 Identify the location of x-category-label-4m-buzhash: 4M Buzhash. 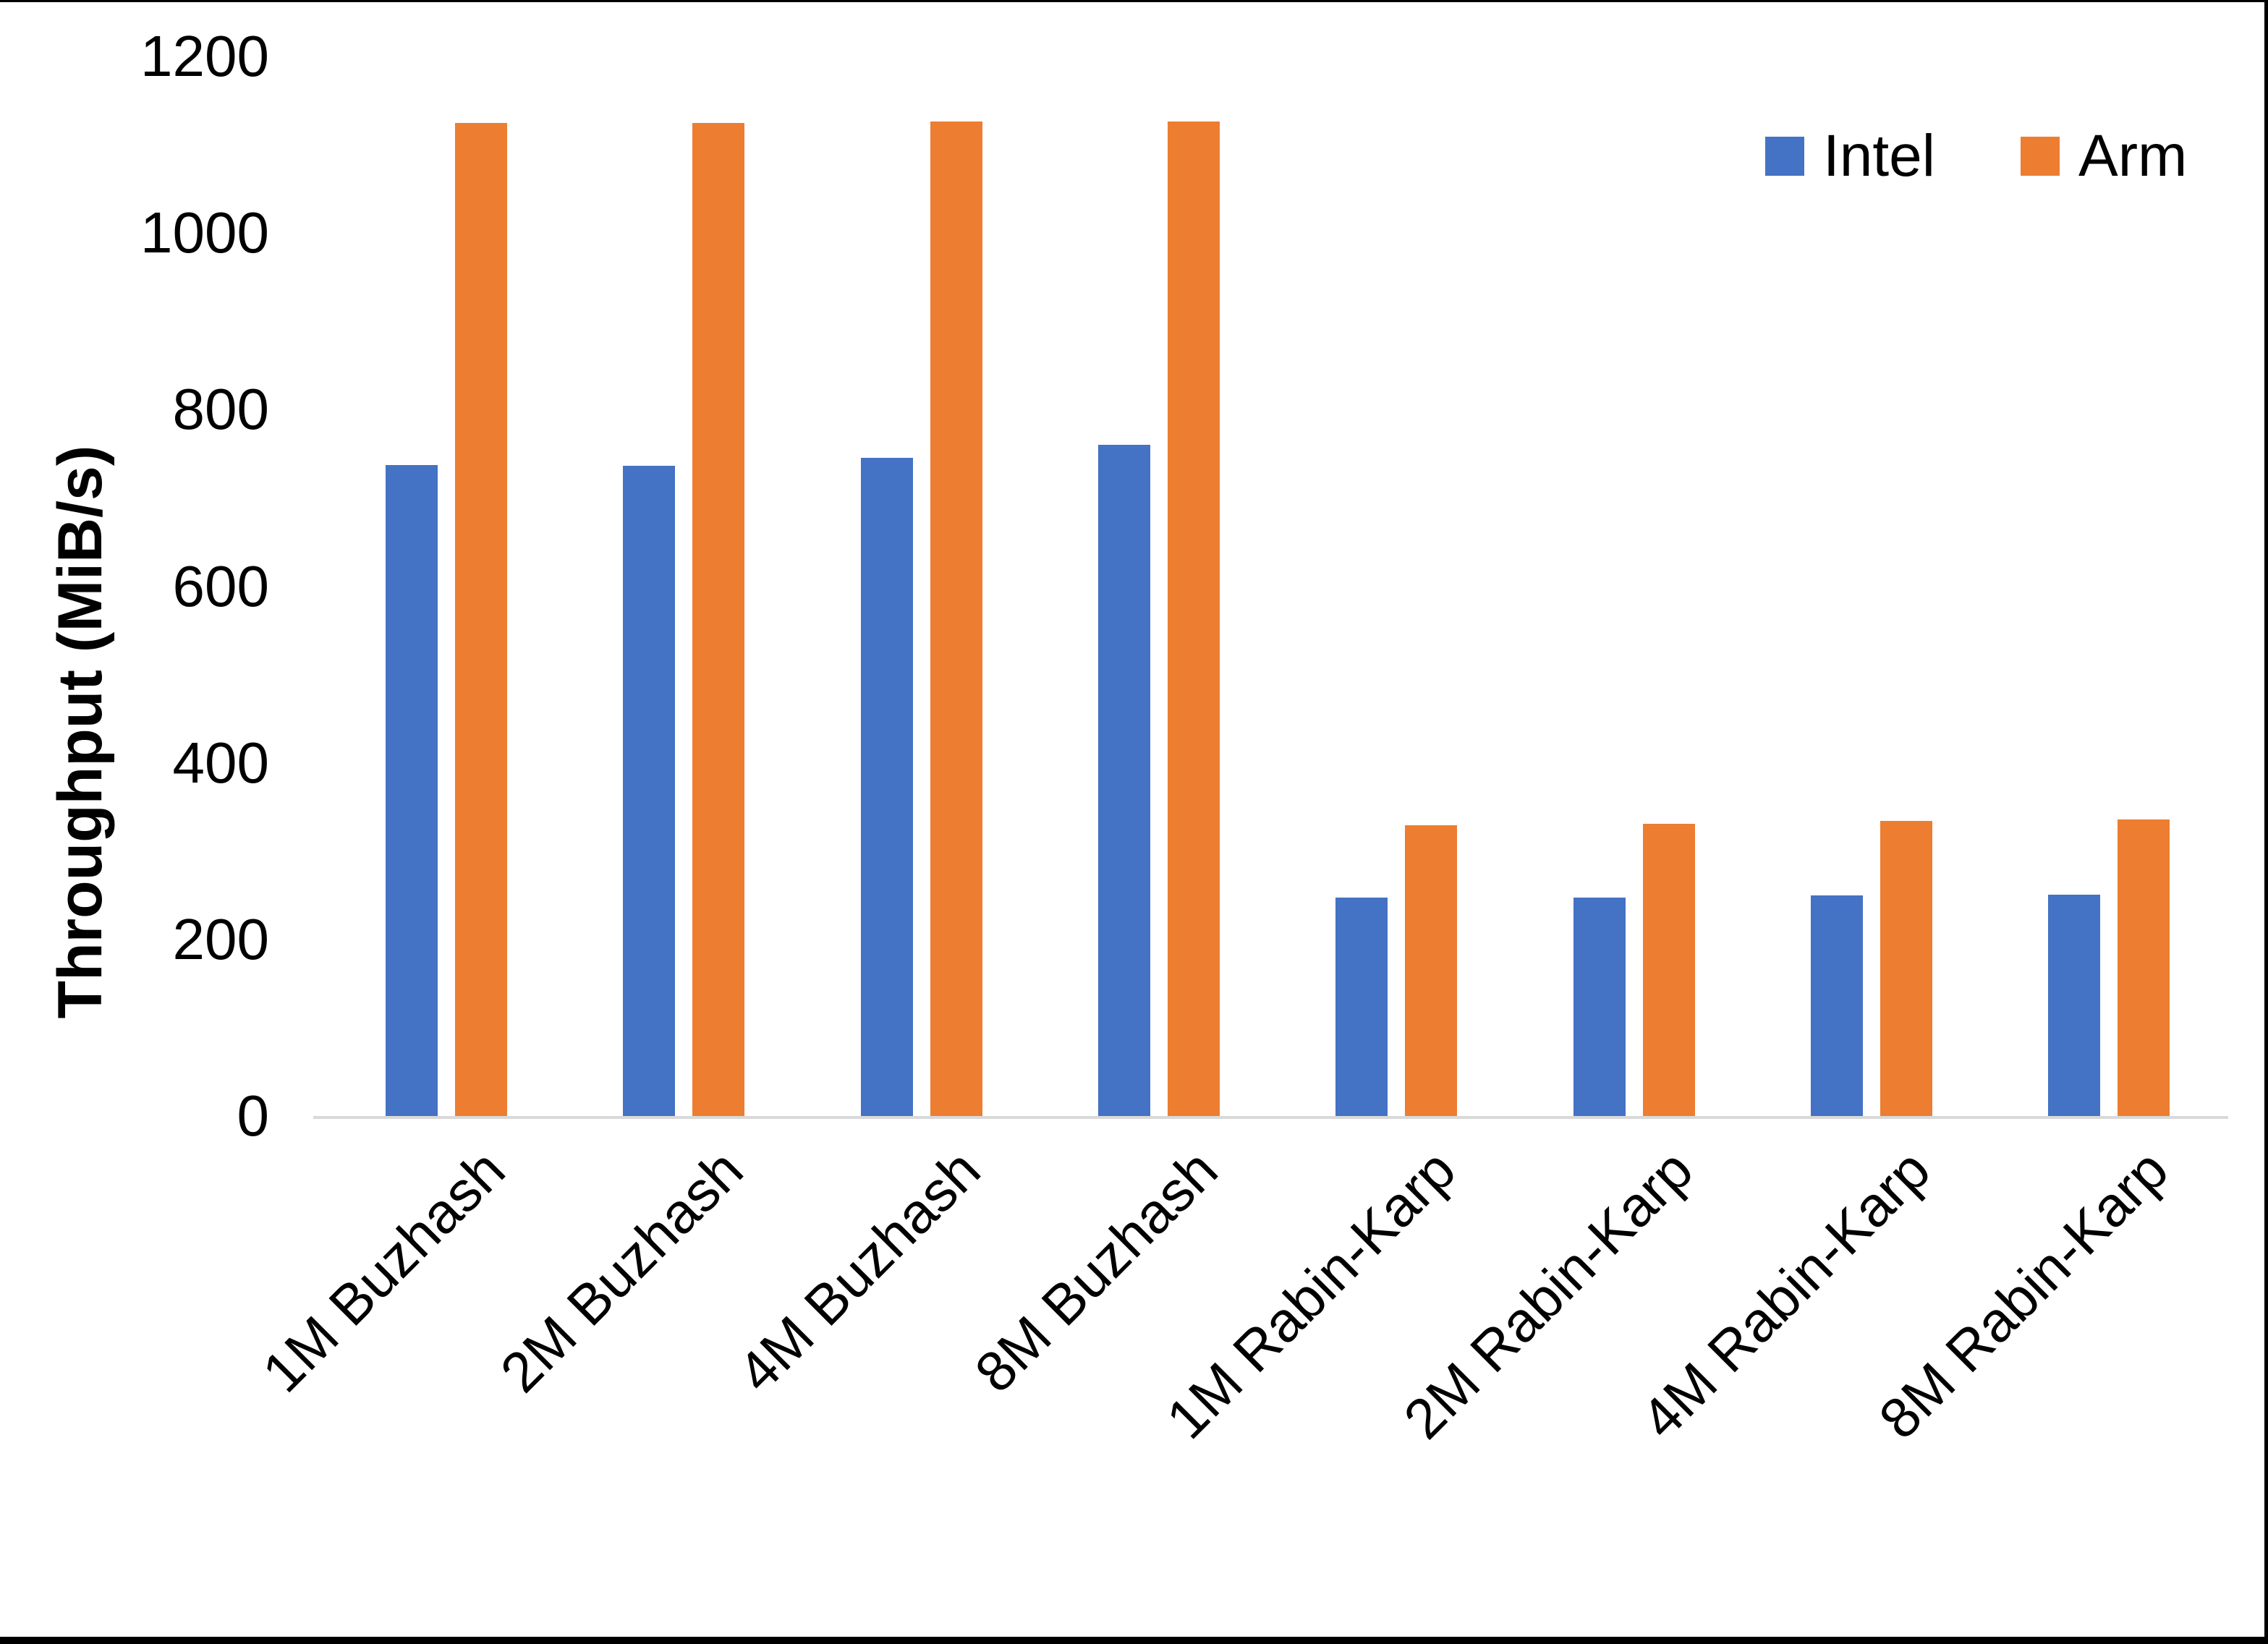
(859, 1271).